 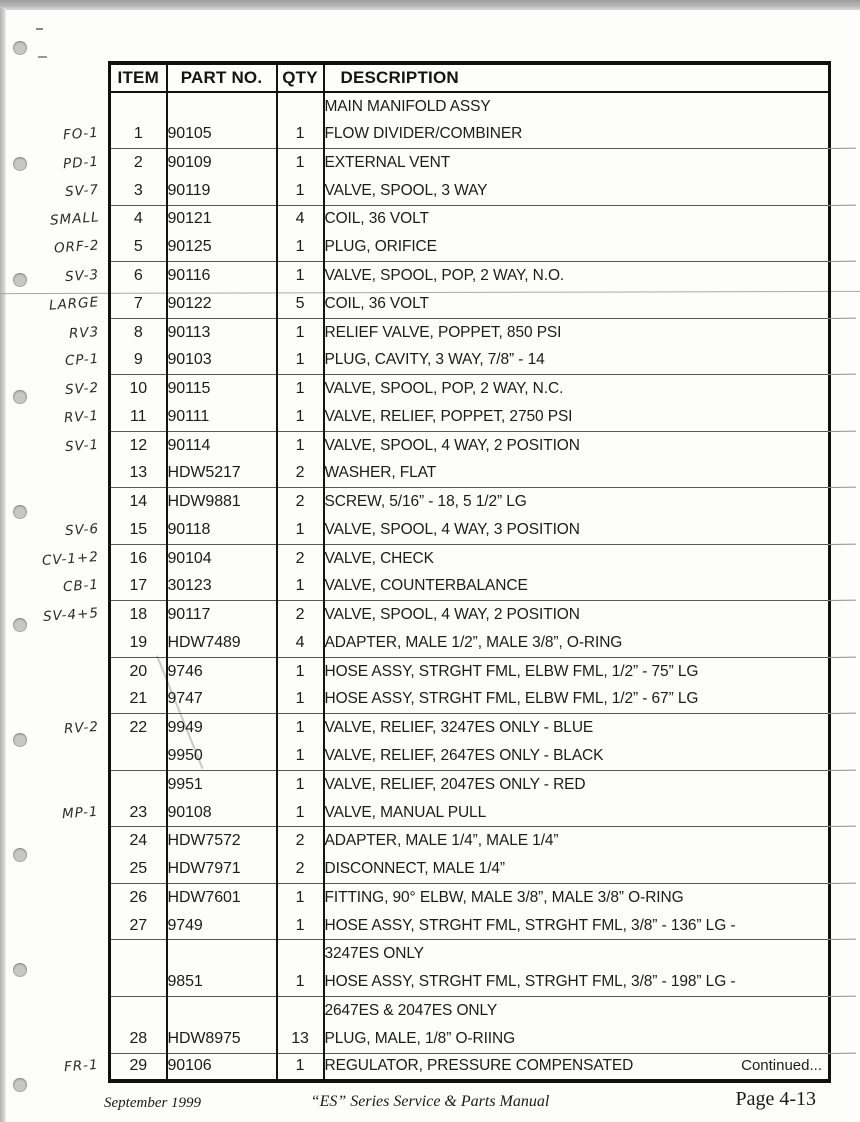 I want to click on table-row: CB-1 17 30123 1 VALVE, COUNTERBALANCE, so click(x=446, y=587).